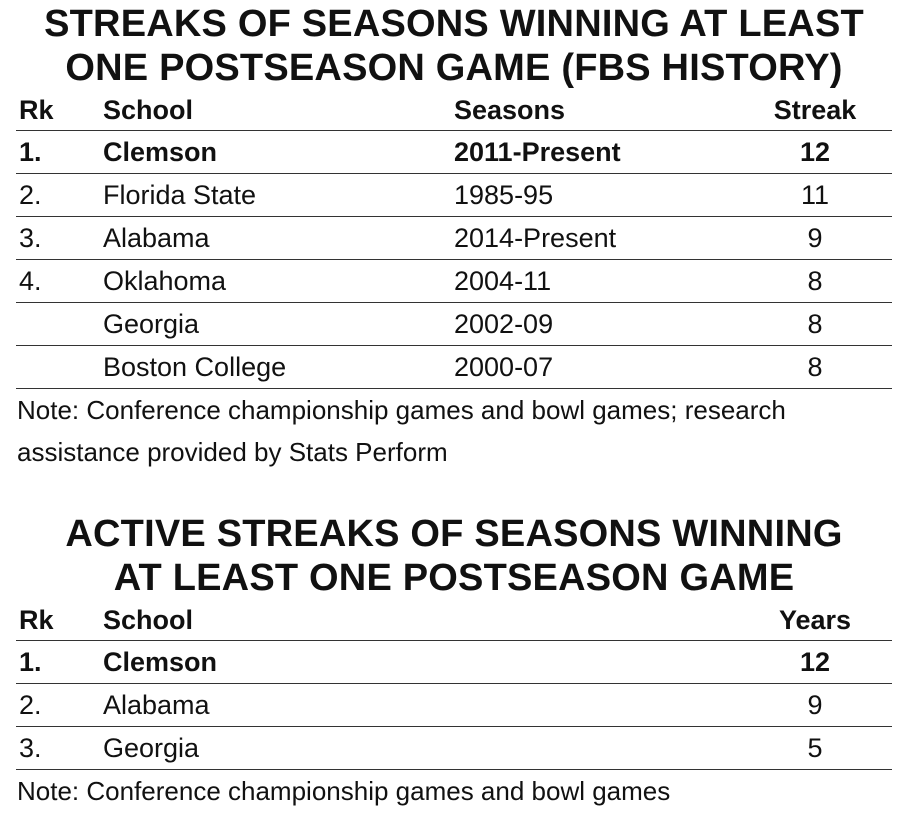  I want to click on table-header-row: Rk School Years, so click(454, 620).